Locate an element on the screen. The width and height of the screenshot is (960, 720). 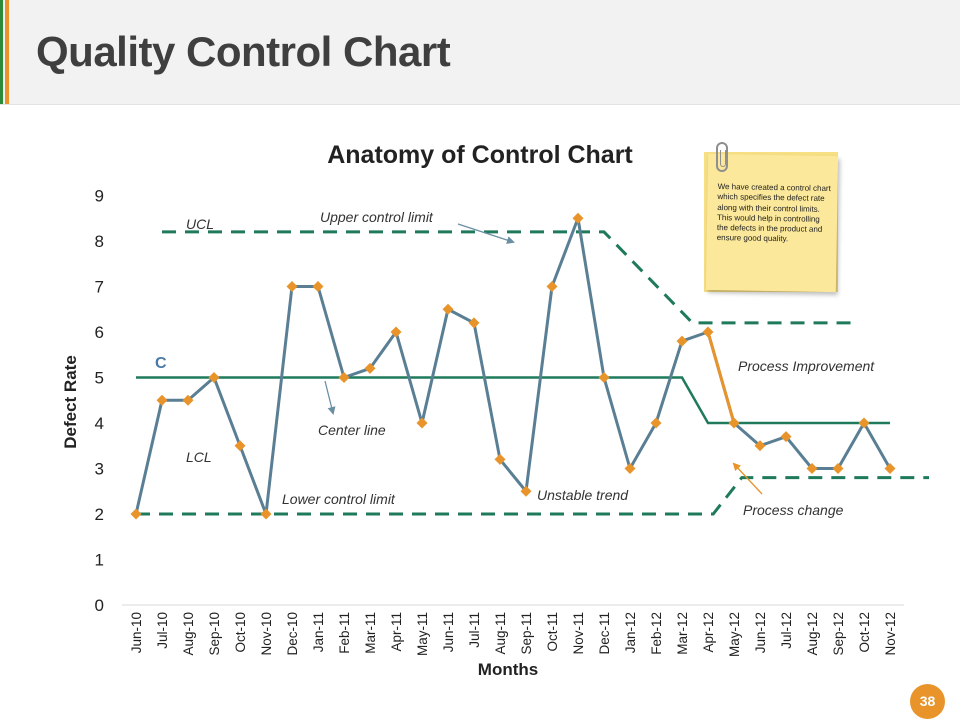
y-tick-label: 2 is located at coordinates (99, 514).